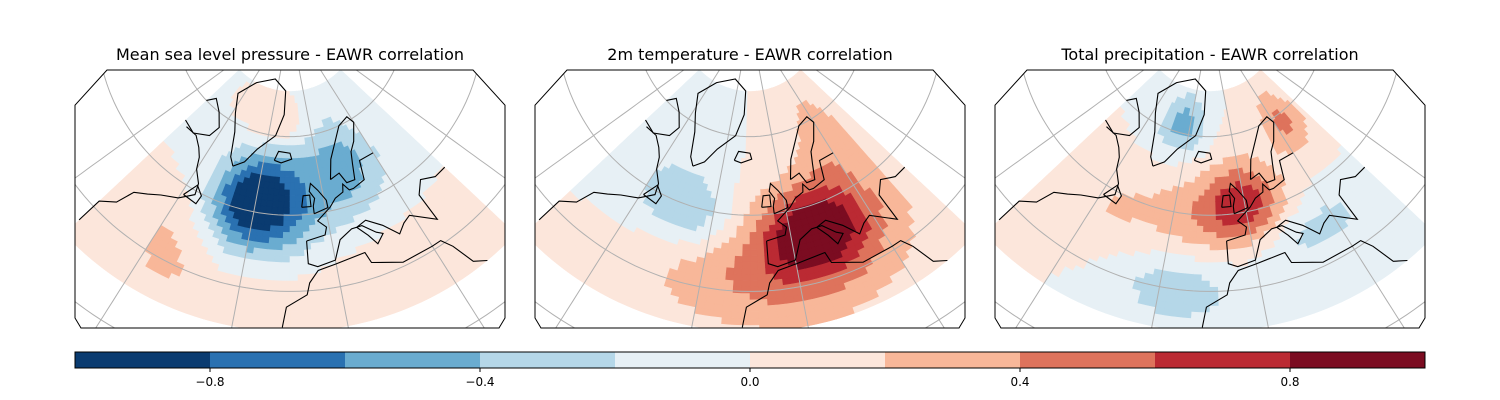  Describe the element at coordinates (750, 370) in the screenshot. I see `colorbar: −0.8 −0.4 0.0 0.4 0.8` at that location.